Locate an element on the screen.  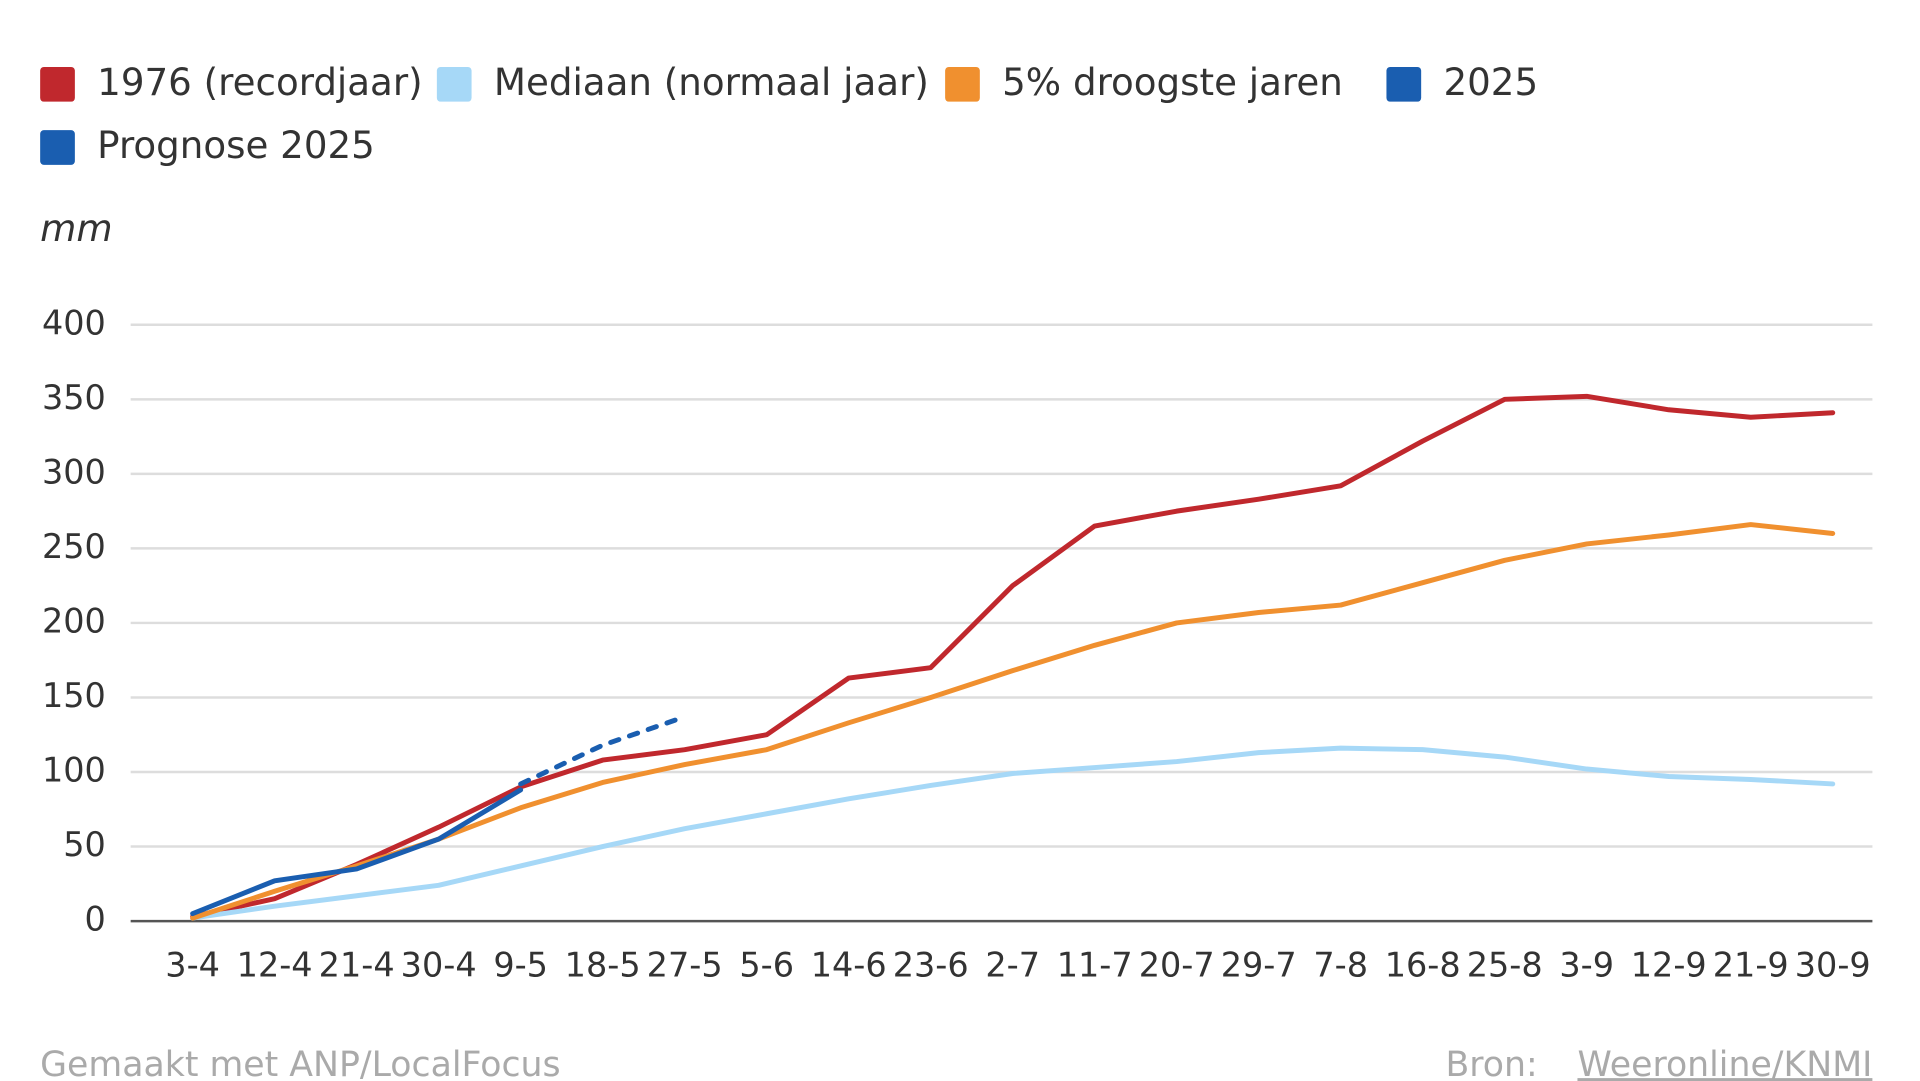
x-tick-label: 18-5 is located at coordinates (603, 964).